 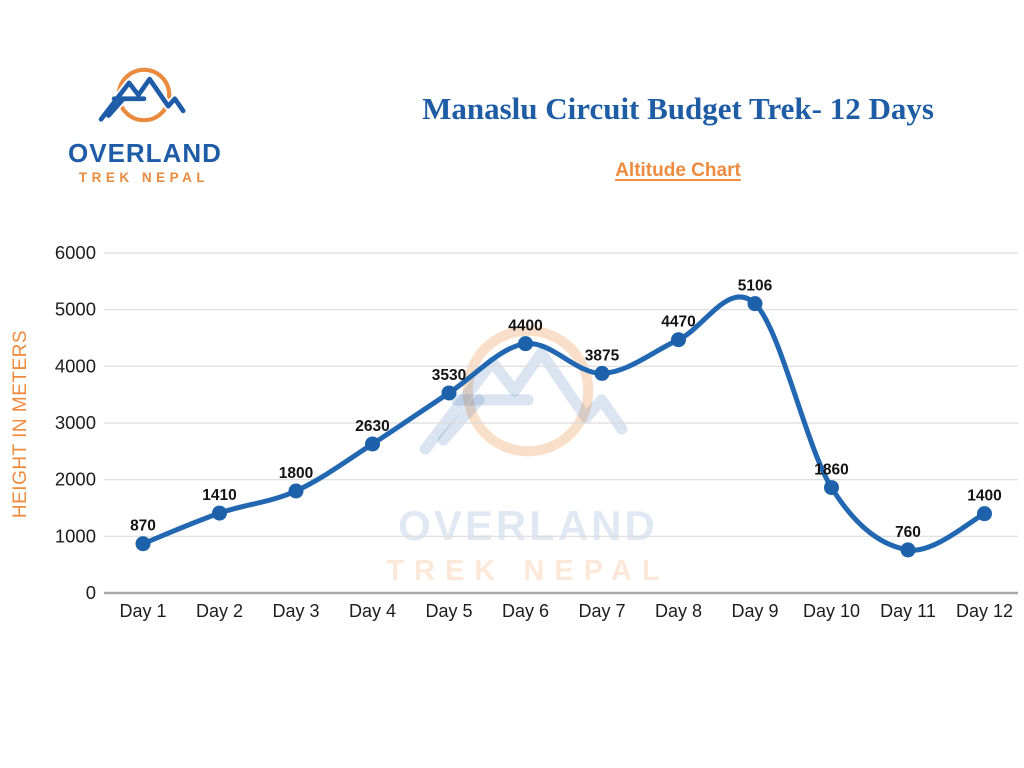 What do you see at coordinates (678, 108) in the screenshot?
I see `page-title: Manaslu Circuit Budget Trek- 12 Days` at bounding box center [678, 108].